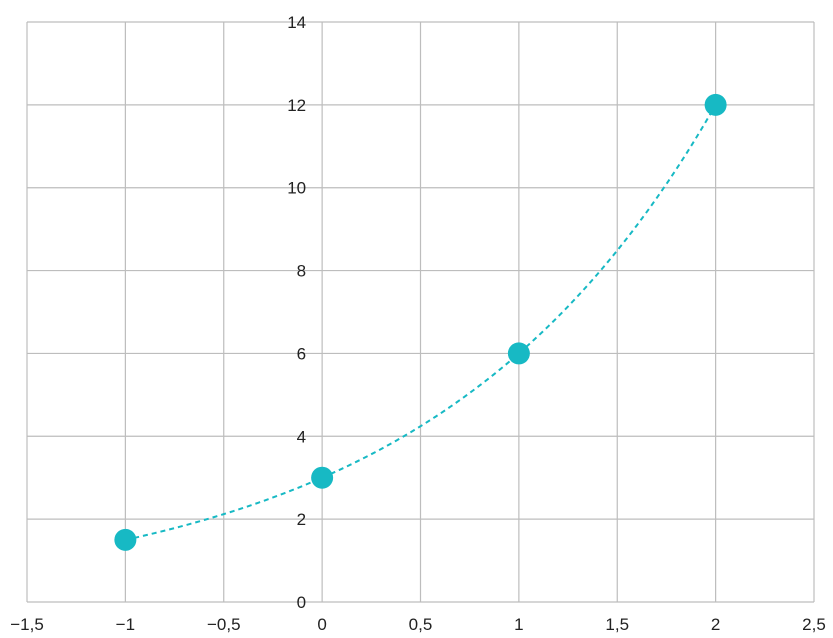 This screenshot has height=638, width=833. Describe the element at coordinates (421, 624) in the screenshot. I see `x-tick-label: 0,5` at that location.